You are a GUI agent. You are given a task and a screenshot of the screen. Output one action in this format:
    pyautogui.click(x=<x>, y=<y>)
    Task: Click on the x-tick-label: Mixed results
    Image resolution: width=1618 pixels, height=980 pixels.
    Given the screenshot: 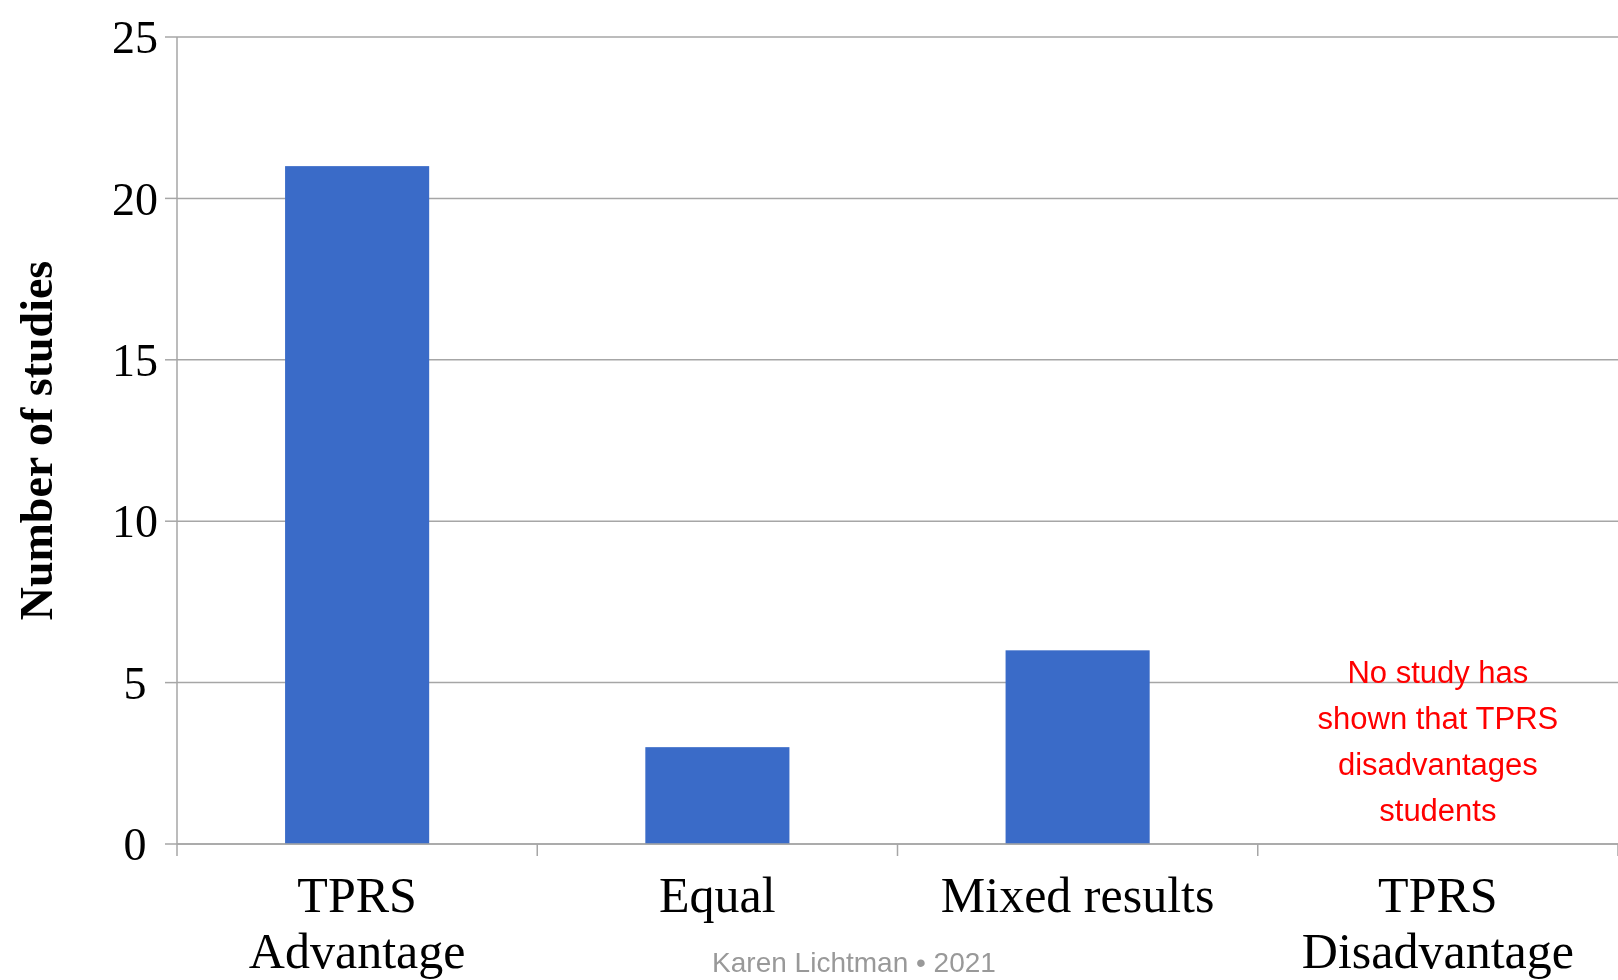 What is the action you would take?
    pyautogui.click(x=1077, y=895)
    